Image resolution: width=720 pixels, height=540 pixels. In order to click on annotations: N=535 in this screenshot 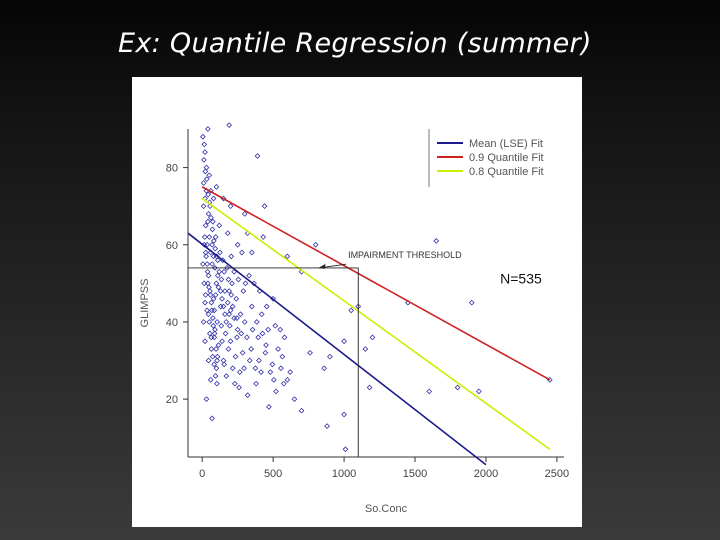, I will do `click(521, 278)`.